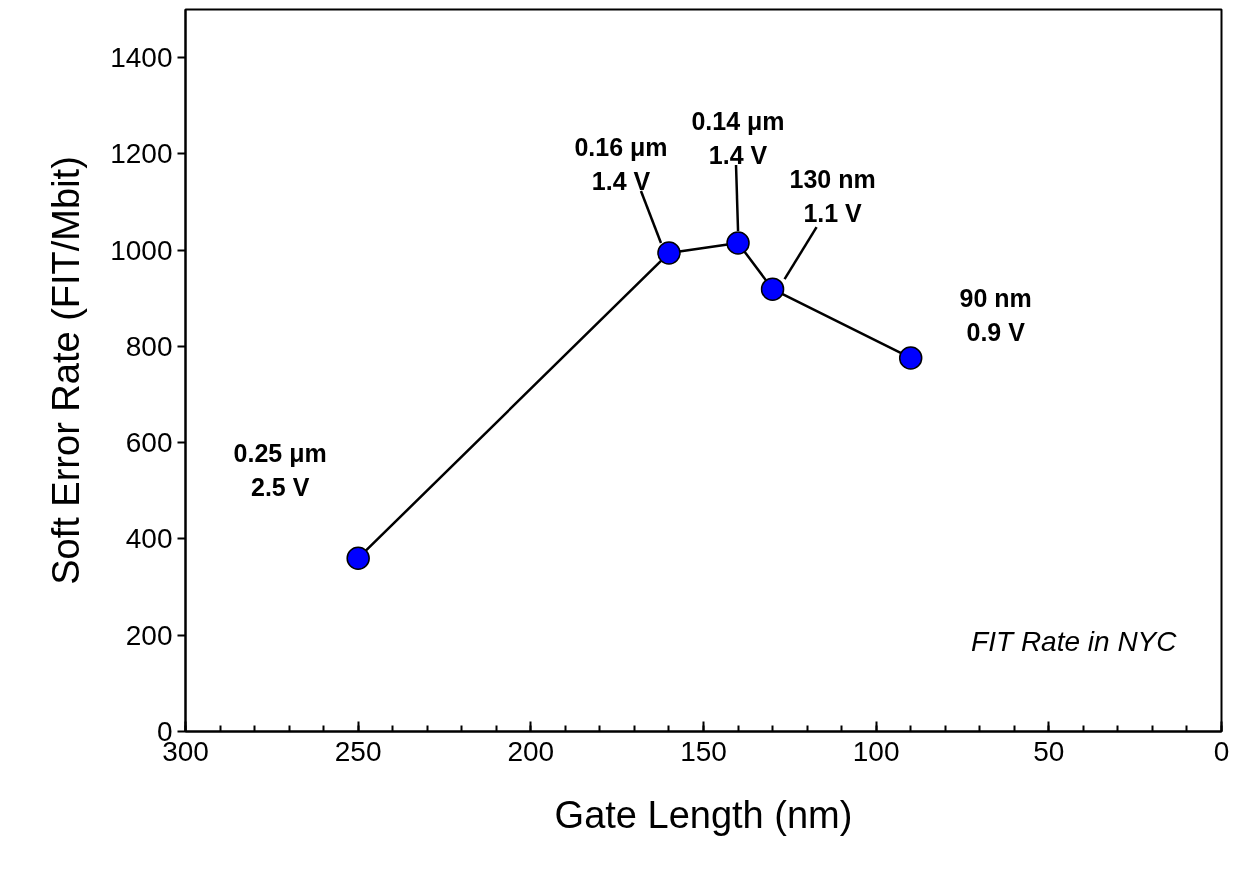 The width and height of the screenshot is (1233, 871). I want to click on x-tick-label: 0, so click(1221, 751).